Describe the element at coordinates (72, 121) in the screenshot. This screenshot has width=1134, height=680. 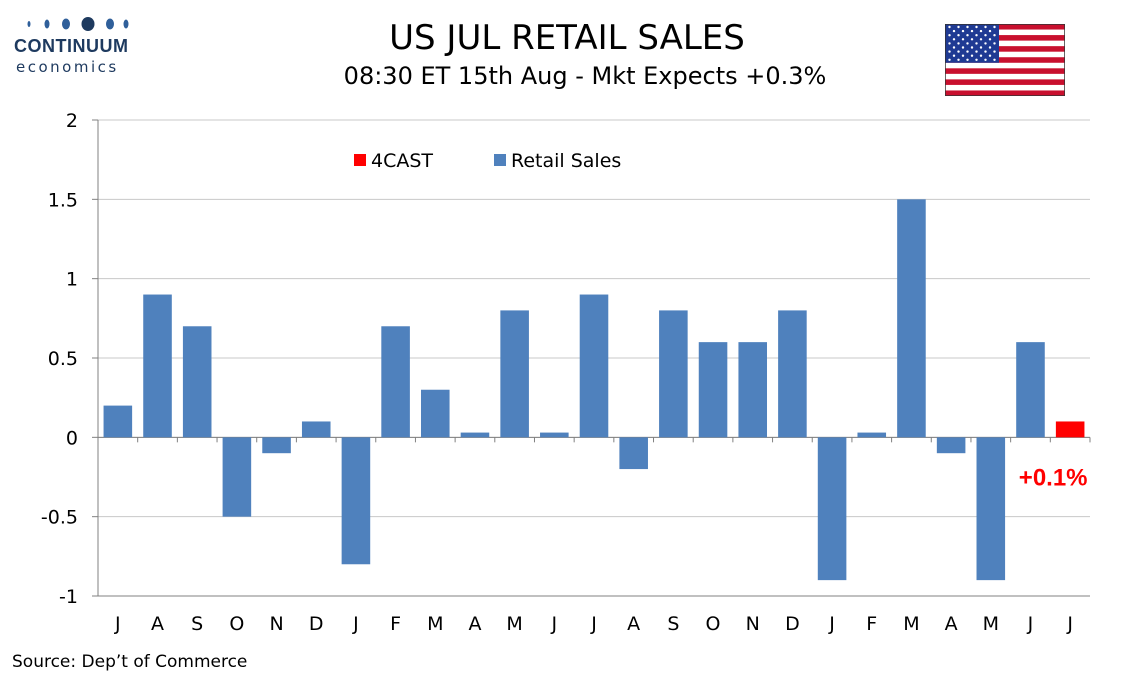
I see `y-tick-label: 2` at that location.